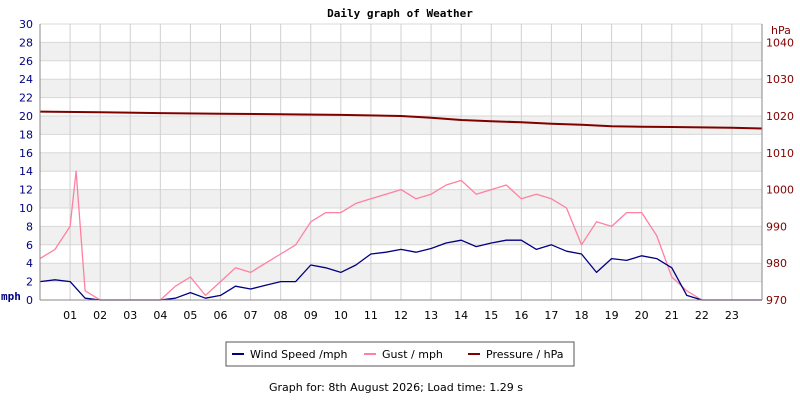  What do you see at coordinates (612, 315) in the screenshot?
I see `x-tick-label: 19` at bounding box center [612, 315].